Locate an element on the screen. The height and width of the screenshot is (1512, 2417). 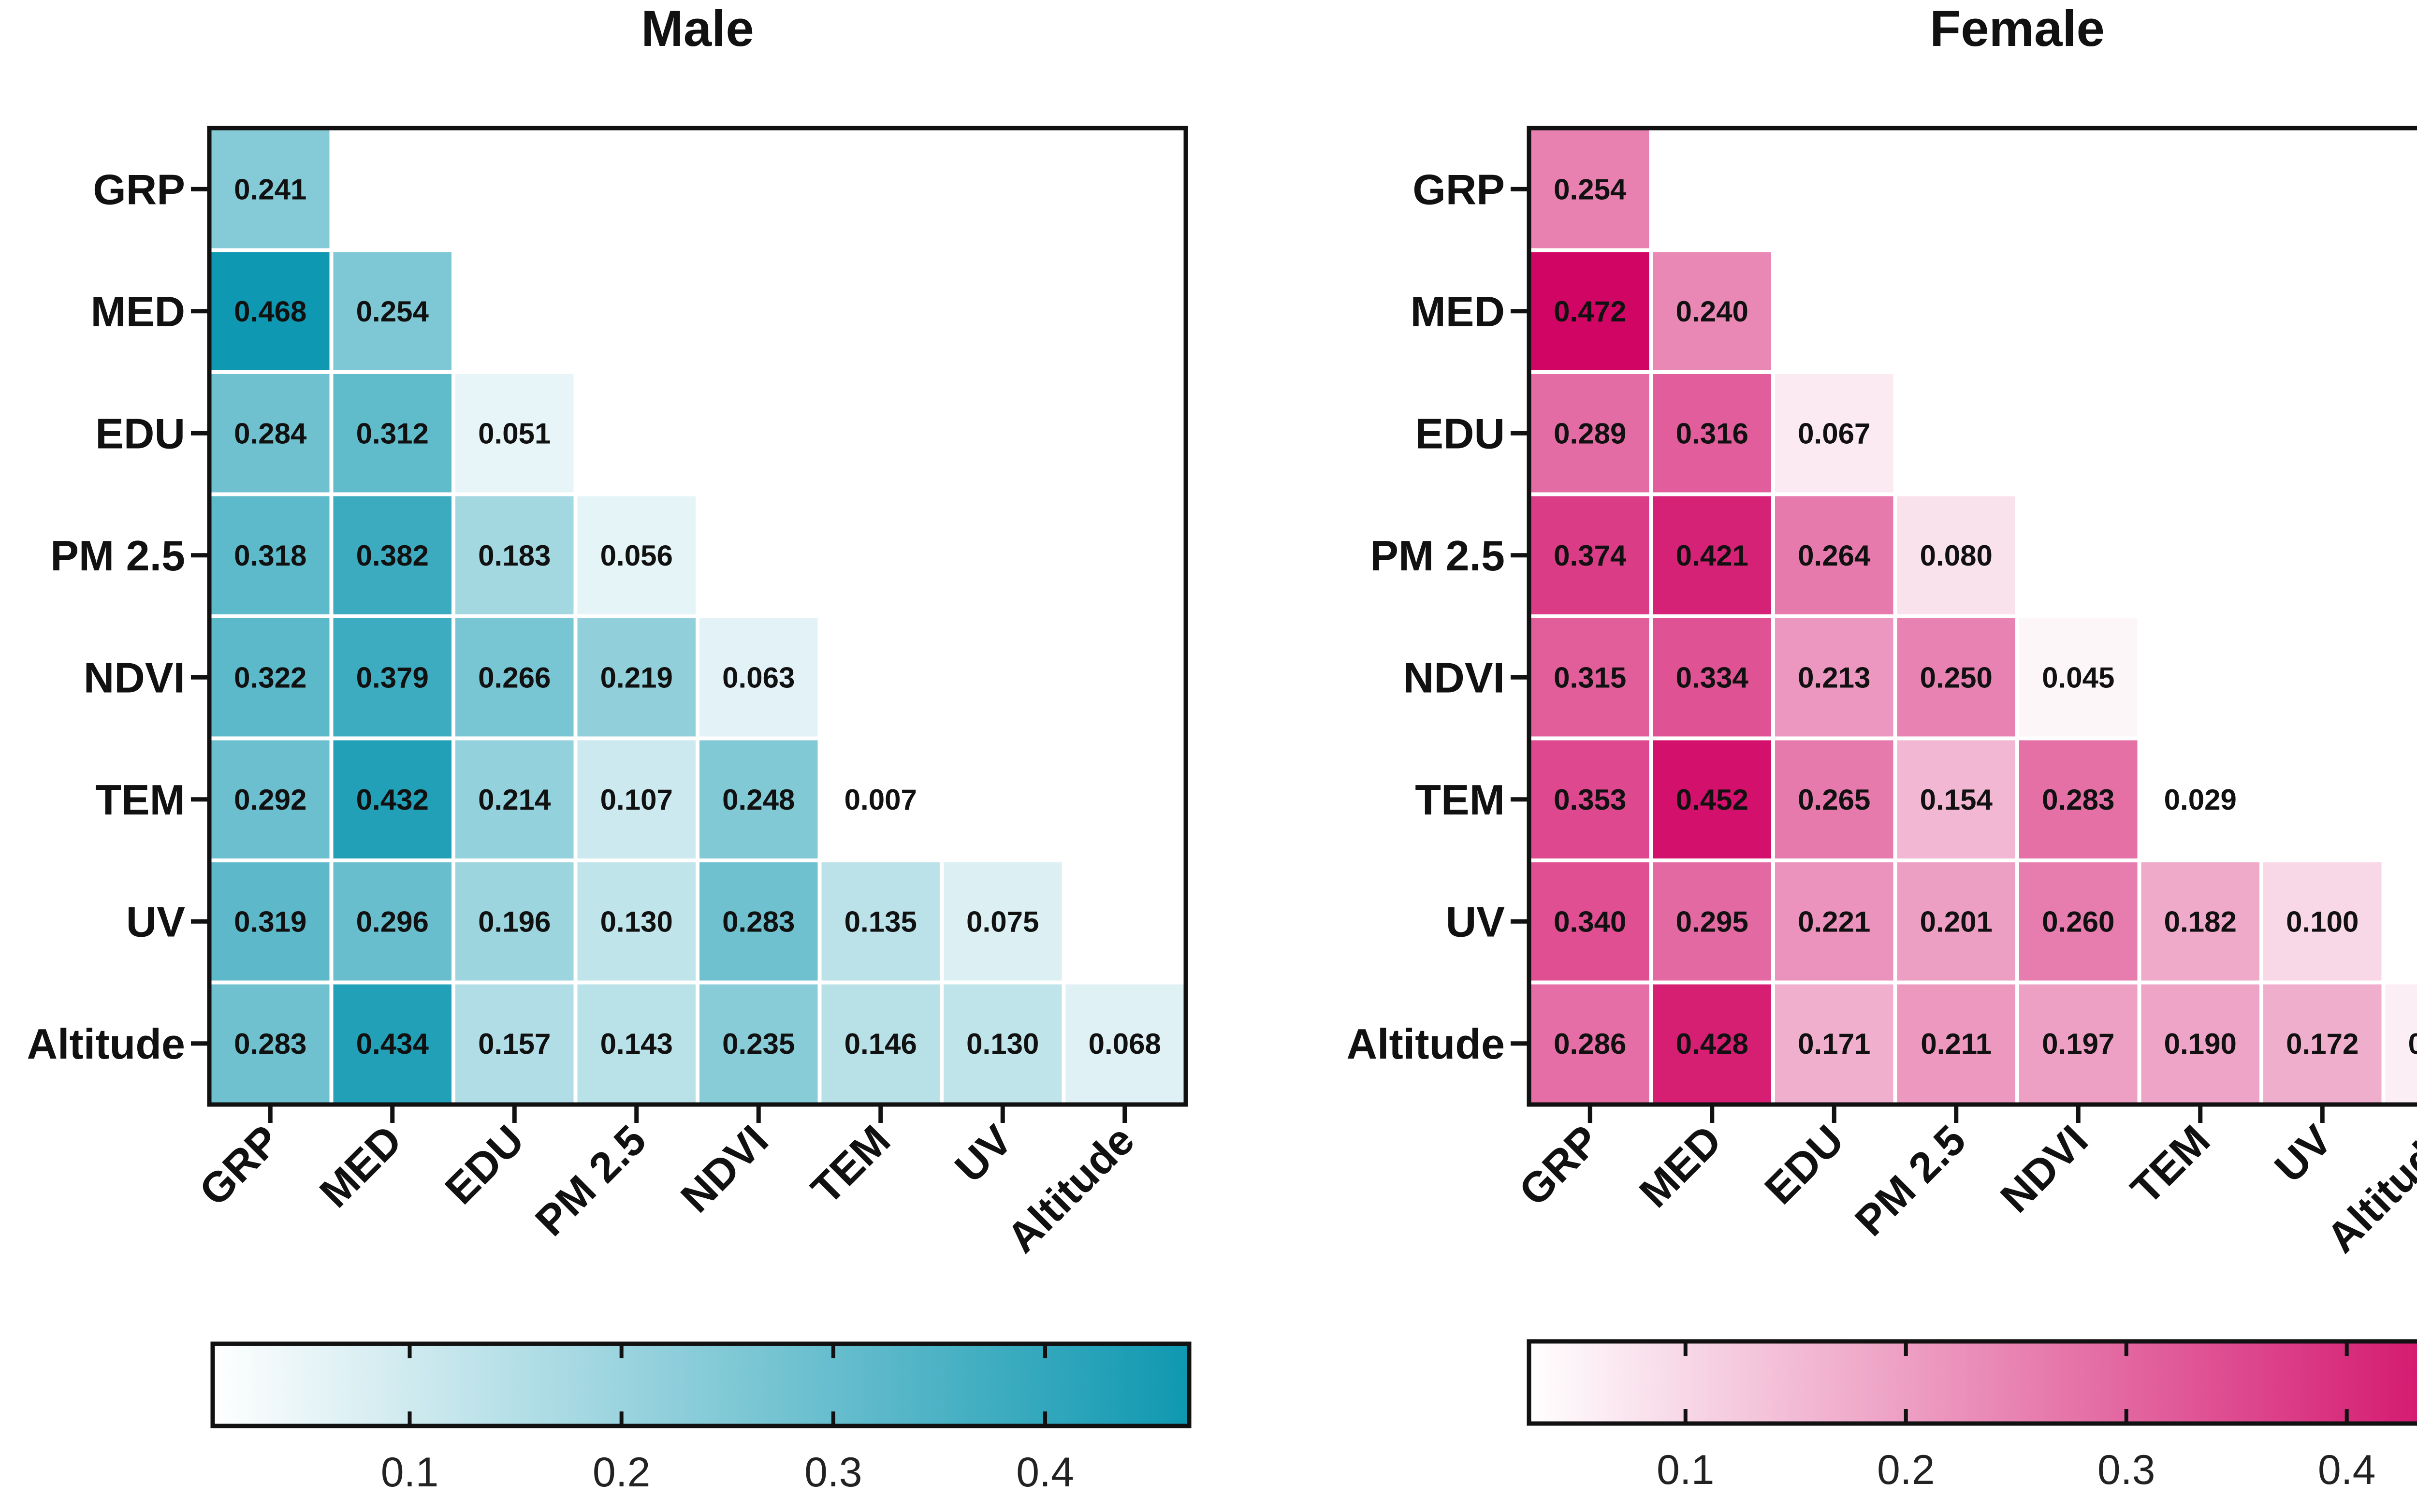
male-row-label-1: MED is located at coordinates (137, 311).